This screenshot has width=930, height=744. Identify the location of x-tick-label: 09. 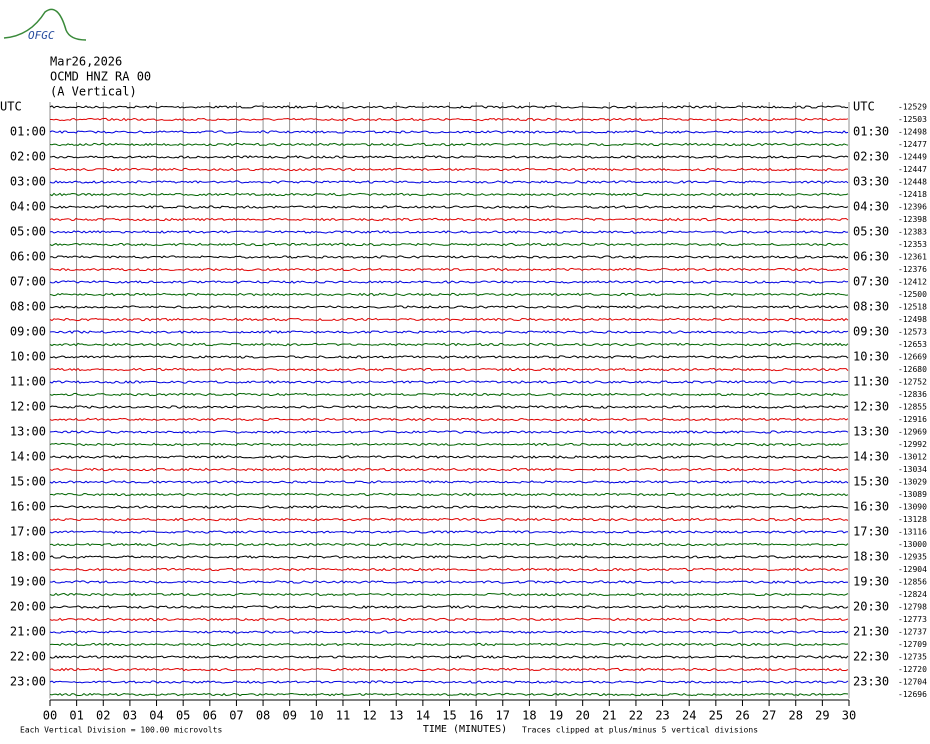
(289, 716).